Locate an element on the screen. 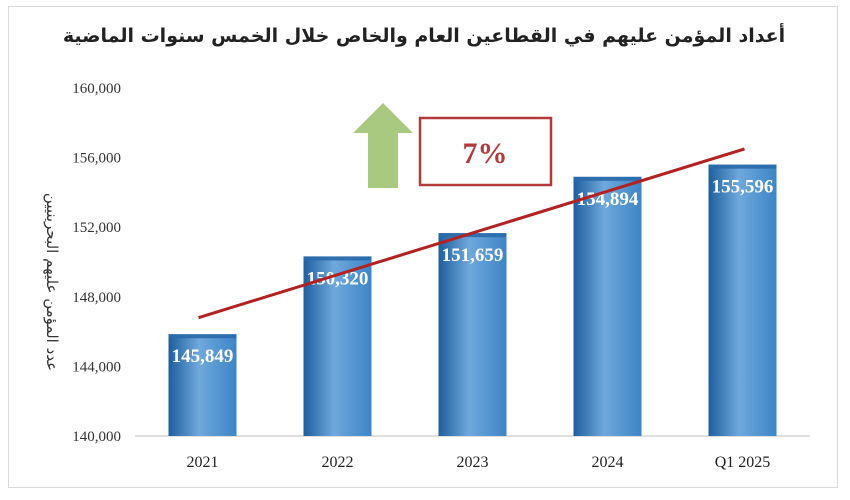 The height and width of the screenshot is (500, 850). y-tick-label: 144,000 is located at coordinates (96, 367).